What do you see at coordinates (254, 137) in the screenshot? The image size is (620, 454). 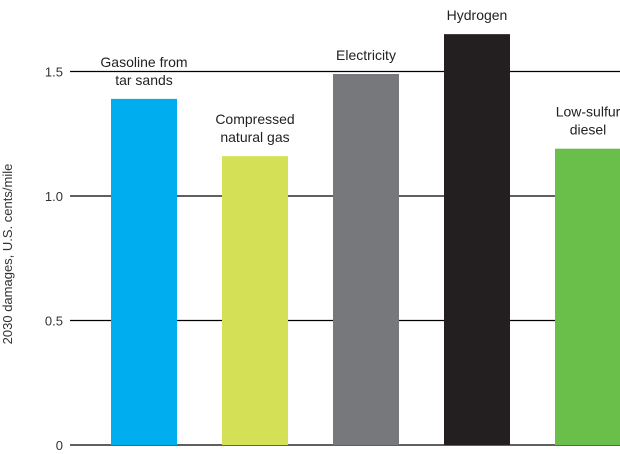 I see `category-label: natural gas` at bounding box center [254, 137].